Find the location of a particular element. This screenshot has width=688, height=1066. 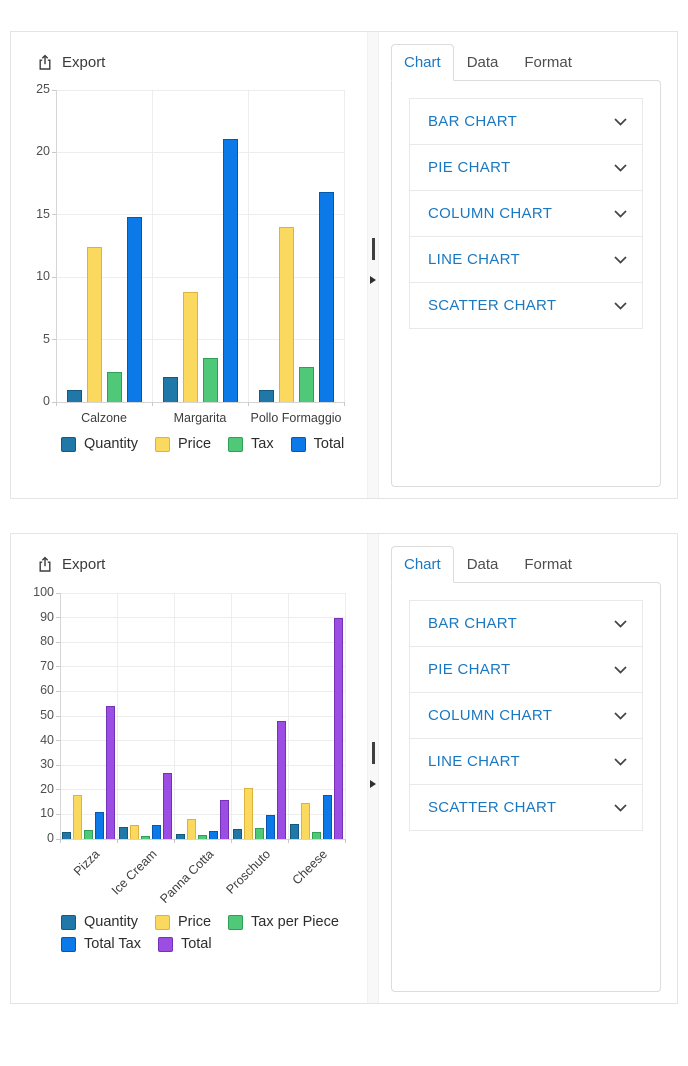

legend-item-tax: Tax is located at coordinates (251, 444).